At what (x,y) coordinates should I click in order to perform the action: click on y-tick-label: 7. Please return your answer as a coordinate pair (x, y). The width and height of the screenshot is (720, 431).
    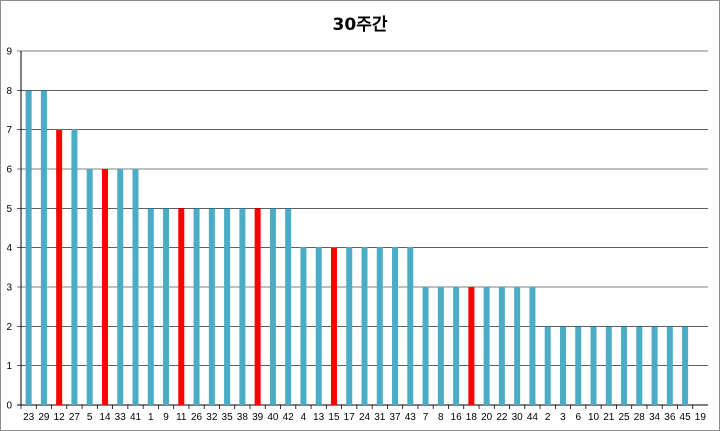
    Looking at the image, I should click on (9, 130).